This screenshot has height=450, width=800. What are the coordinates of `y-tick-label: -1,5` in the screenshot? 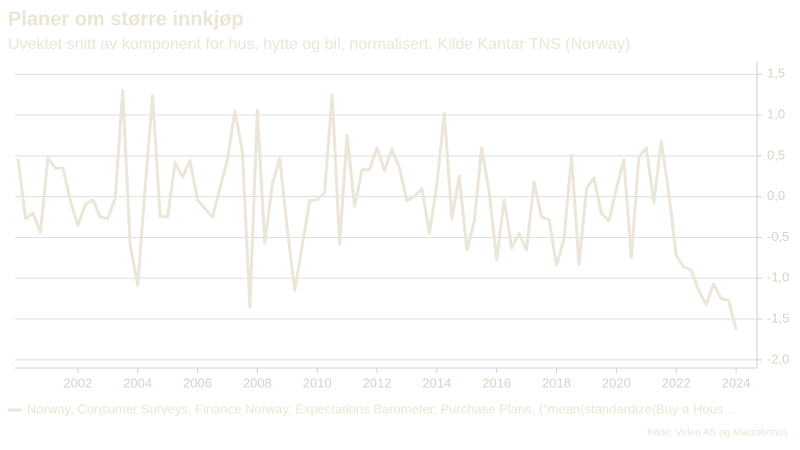 It's located at (778, 317).